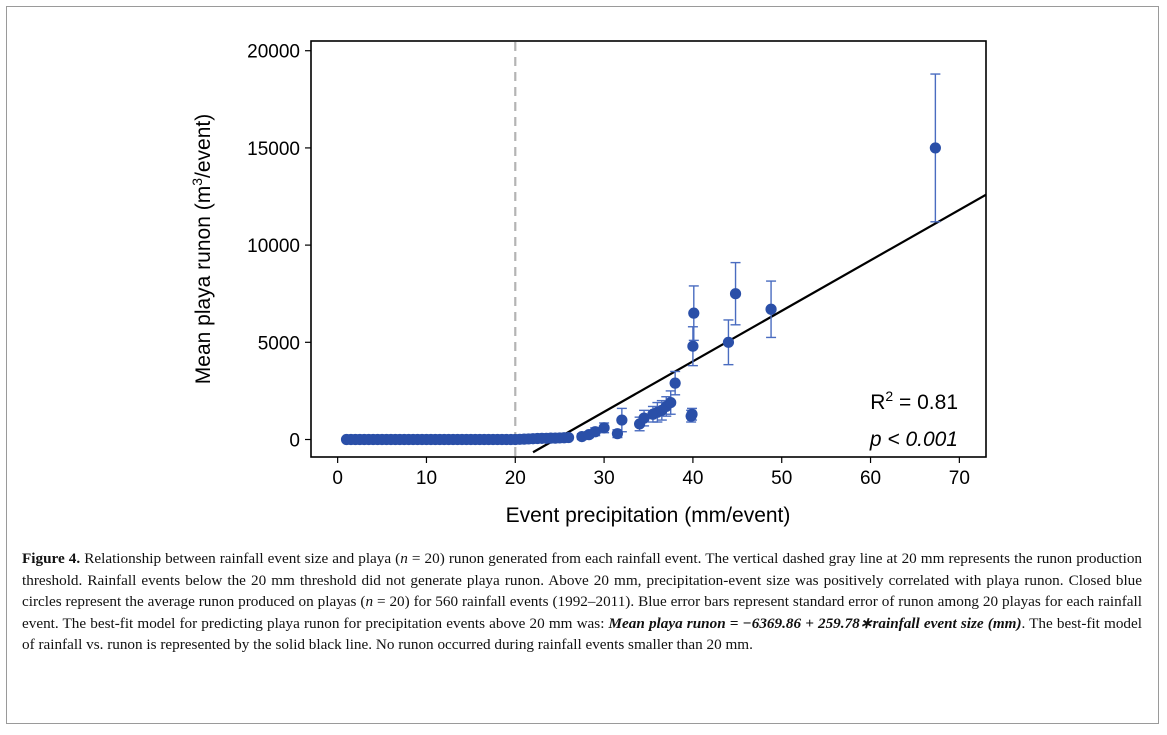 This screenshot has width=1167, height=735. What do you see at coordinates (273, 246) in the screenshot?
I see `y-tick-label: 10000` at bounding box center [273, 246].